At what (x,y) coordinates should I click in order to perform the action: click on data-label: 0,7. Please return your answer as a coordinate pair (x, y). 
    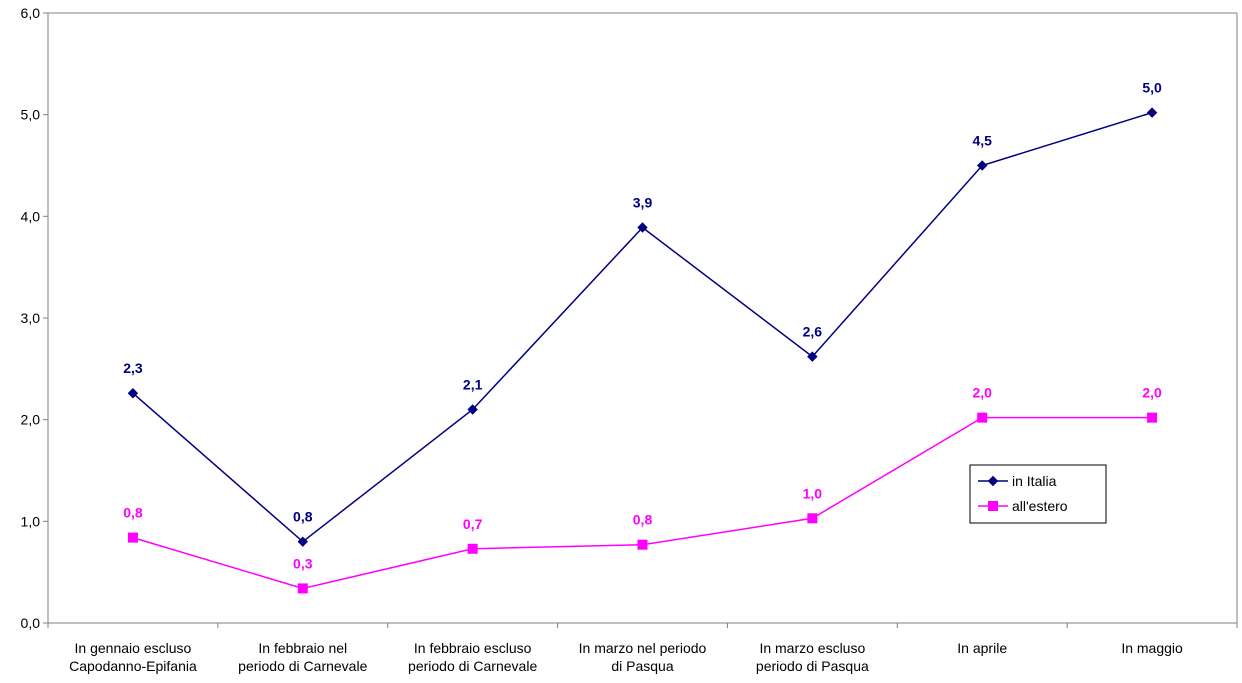
    Looking at the image, I should click on (473, 524).